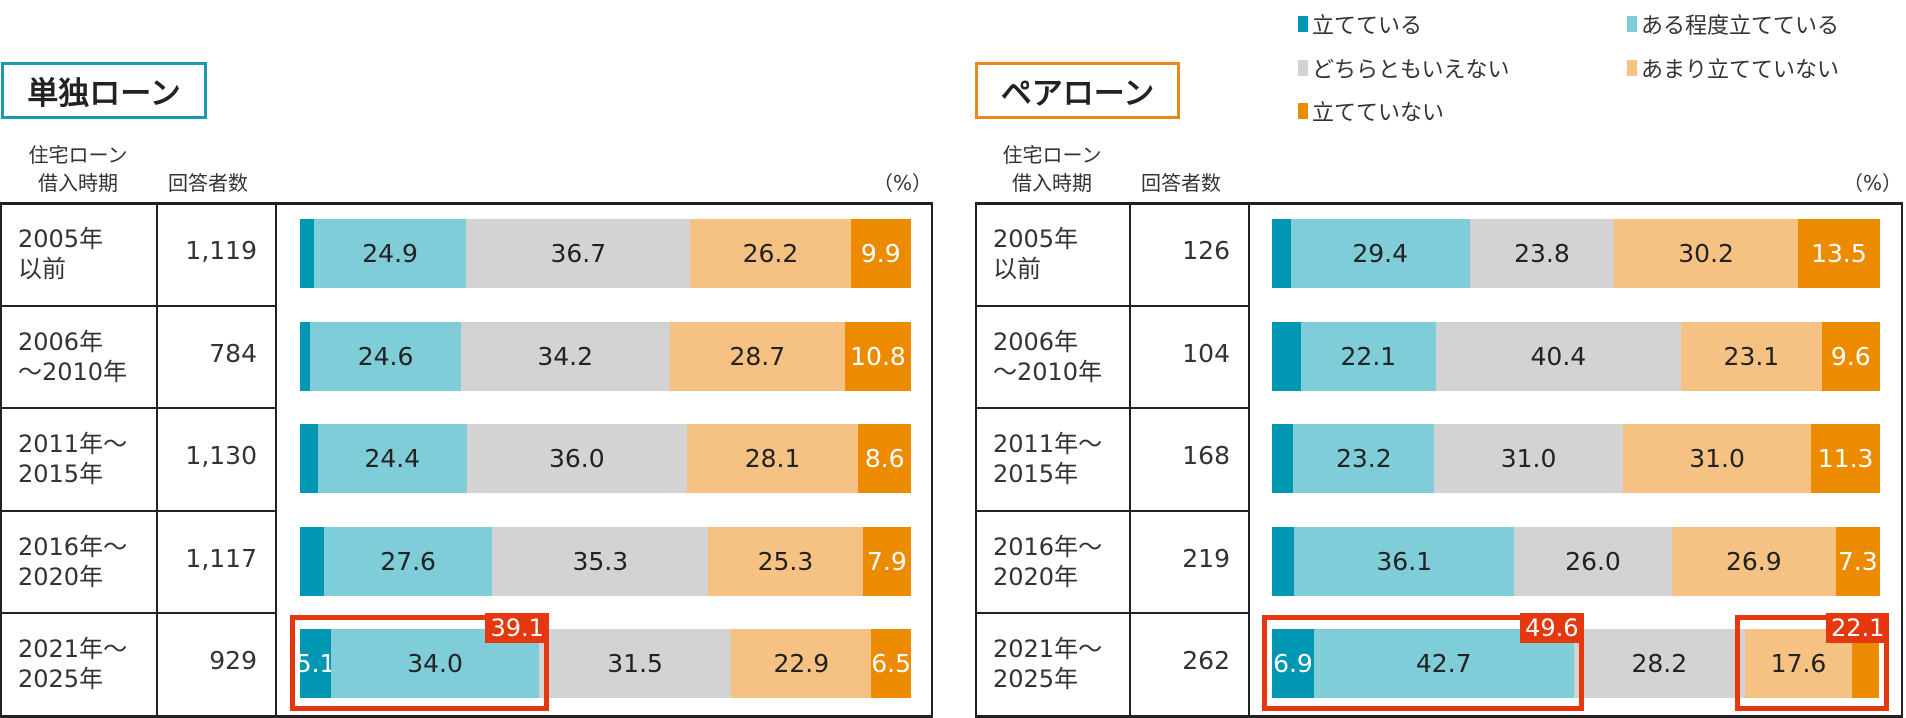 The image size is (1906, 718). What do you see at coordinates (772, 459) in the screenshot?
I see `bar-segment-4: 28.1` at bounding box center [772, 459].